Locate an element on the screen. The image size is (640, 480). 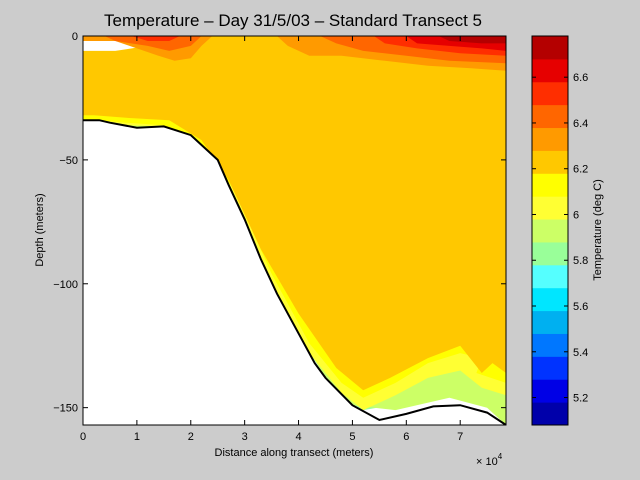
colorbar-tick-label-5: 6.2 is located at coordinates (580, 170).